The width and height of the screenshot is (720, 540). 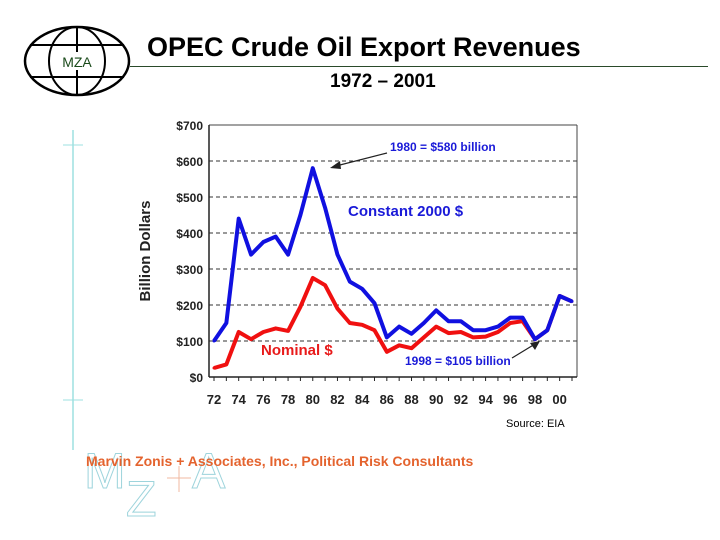 What do you see at coordinates (443, 147) in the screenshot?
I see `annotation-1980-peak: 1980 = $580 billion` at bounding box center [443, 147].